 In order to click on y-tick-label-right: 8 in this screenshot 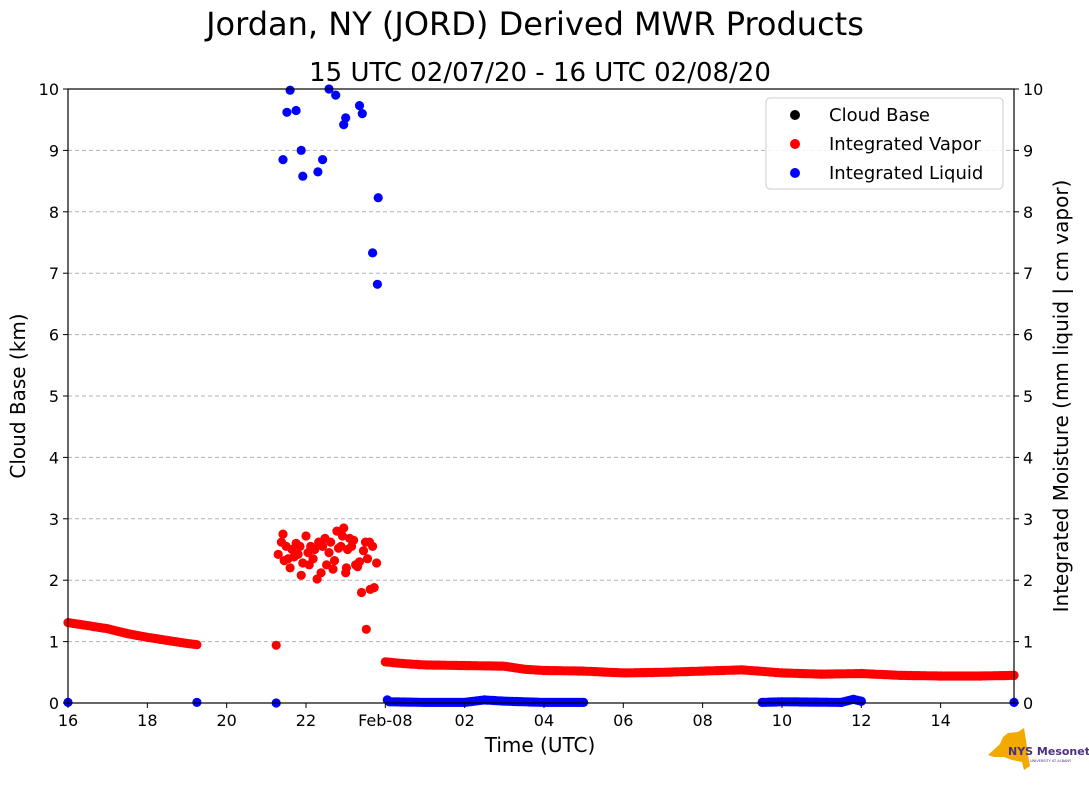, I will do `click(1028, 212)`.